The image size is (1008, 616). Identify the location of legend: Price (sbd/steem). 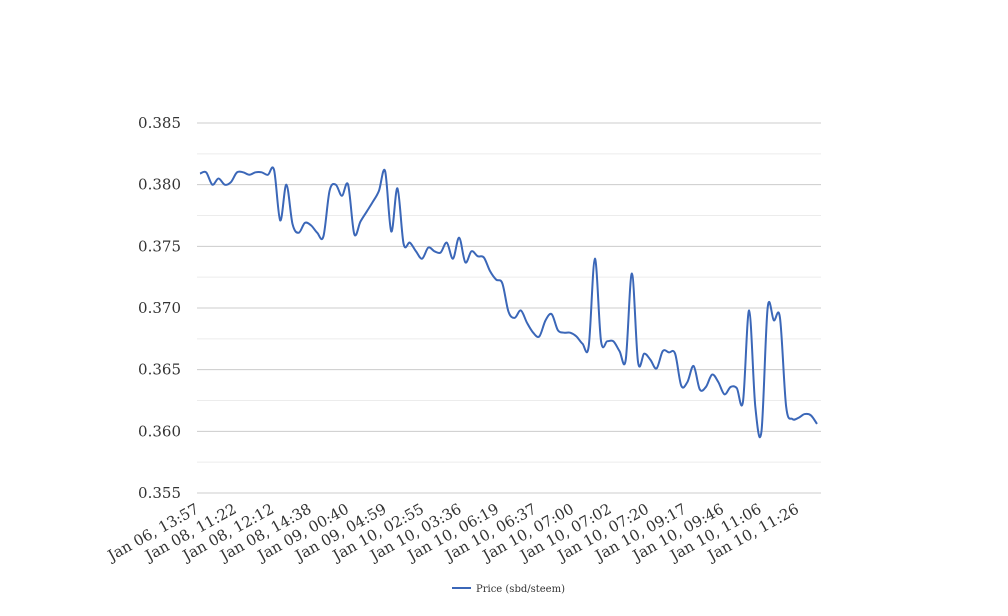
(508, 589).